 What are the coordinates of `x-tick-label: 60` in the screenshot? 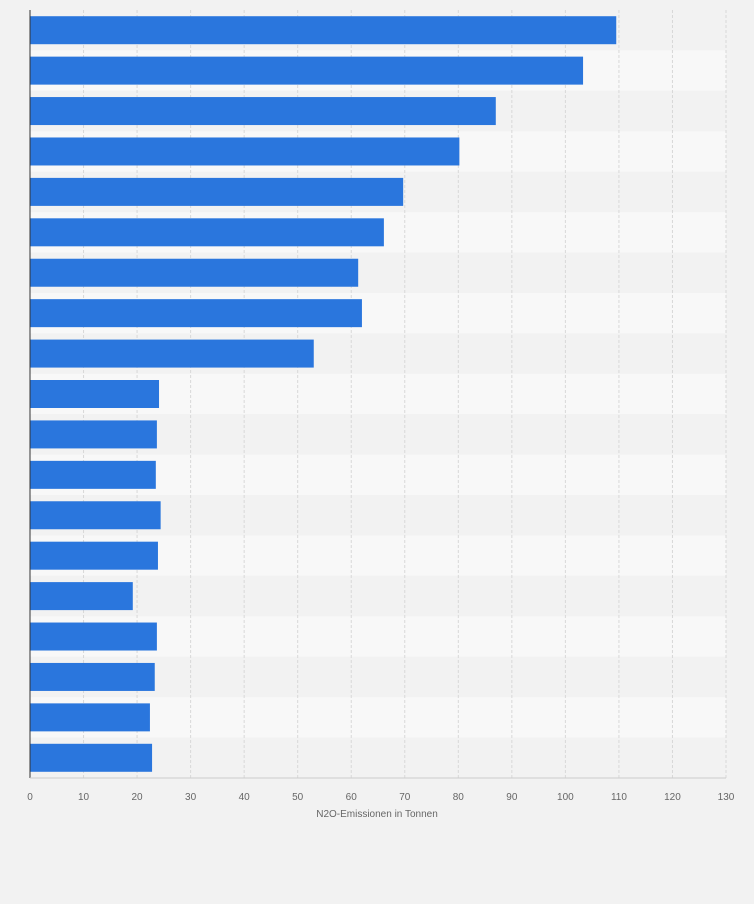 It's located at (352, 797).